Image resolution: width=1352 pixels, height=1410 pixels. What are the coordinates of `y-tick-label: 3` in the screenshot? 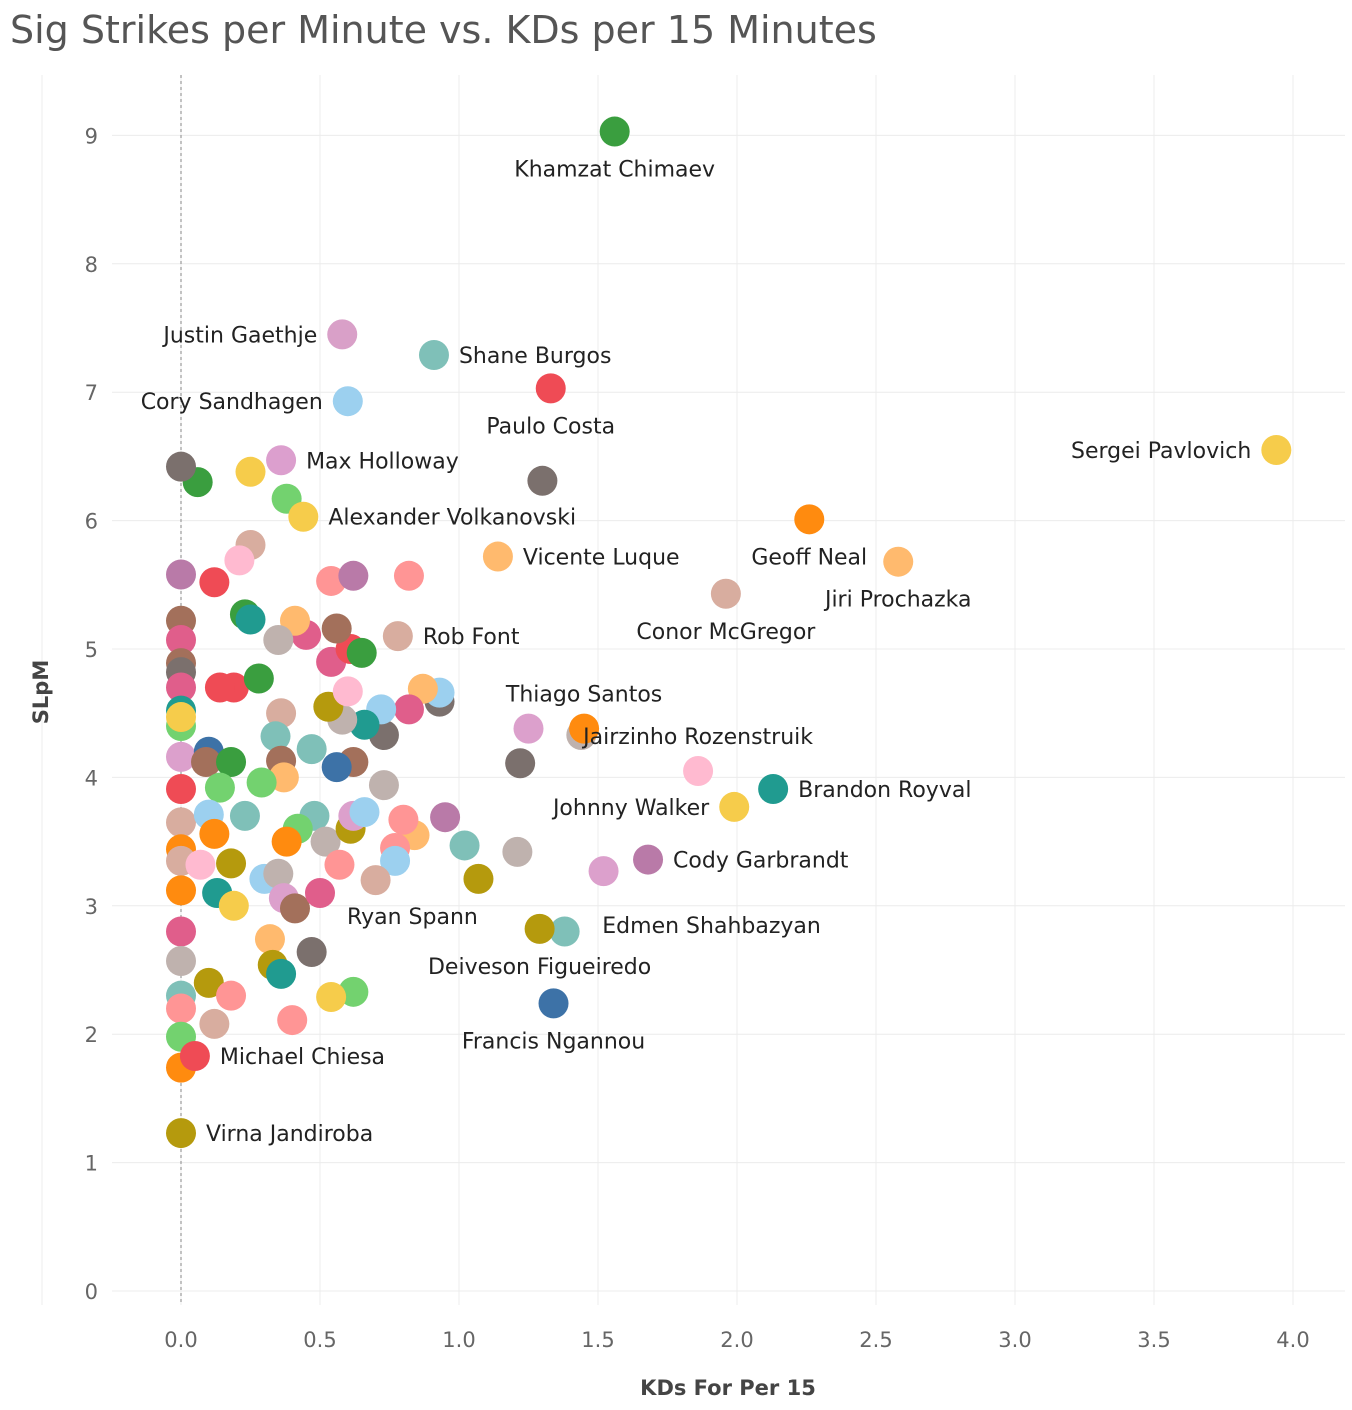 It's located at (91, 907).